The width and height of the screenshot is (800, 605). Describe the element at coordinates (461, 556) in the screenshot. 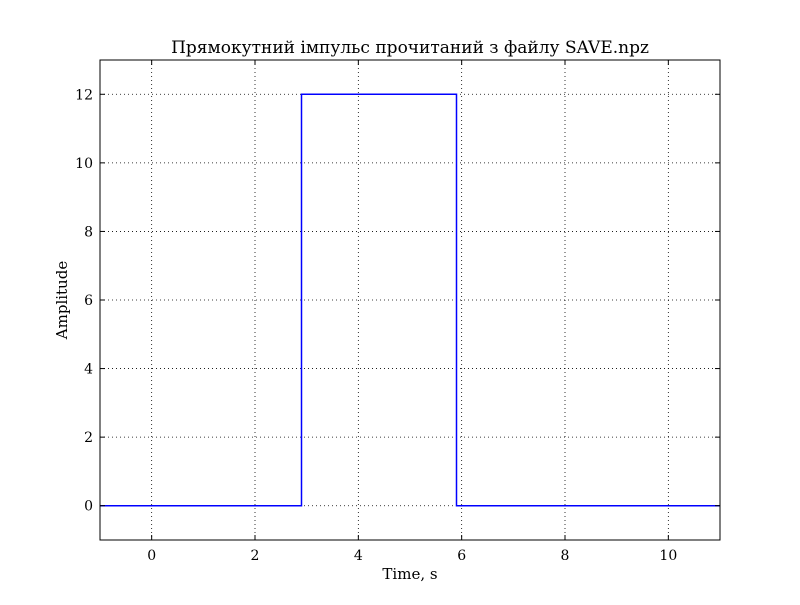

I see `x-tick-label: 6` at that location.